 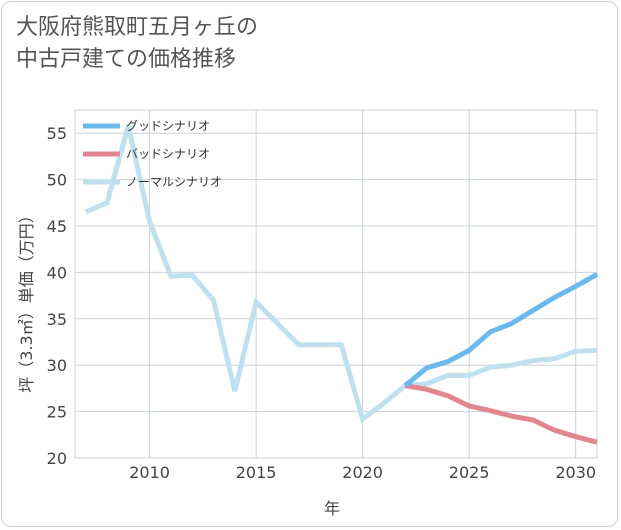 I want to click on y-tick-label: 55, so click(x=57, y=133).